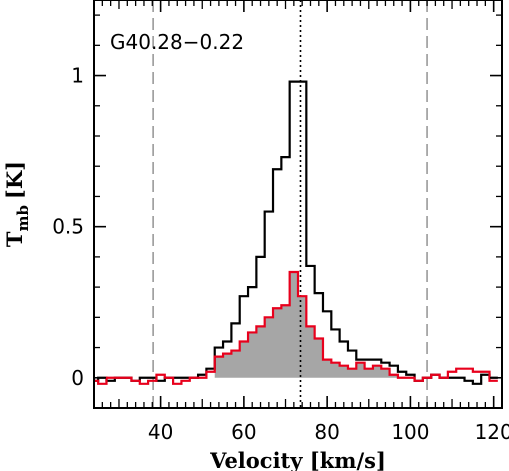 The image size is (509, 471). I want to click on x-tick-label: 40, so click(160, 432).